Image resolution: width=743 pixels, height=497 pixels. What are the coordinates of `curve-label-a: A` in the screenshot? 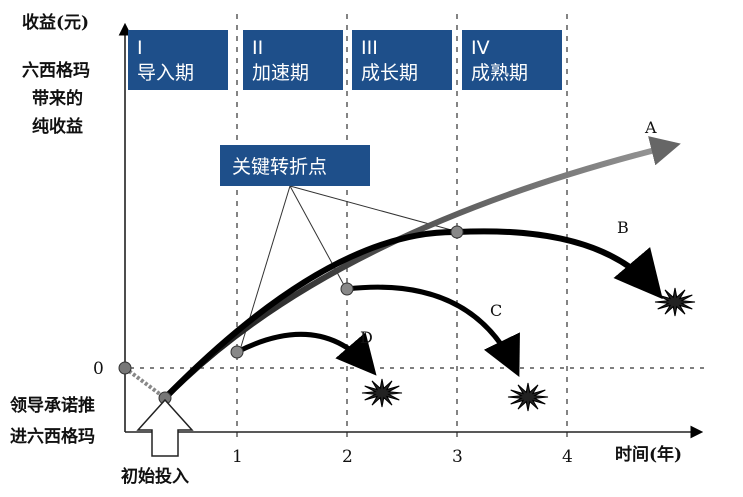 It's located at (650, 127).